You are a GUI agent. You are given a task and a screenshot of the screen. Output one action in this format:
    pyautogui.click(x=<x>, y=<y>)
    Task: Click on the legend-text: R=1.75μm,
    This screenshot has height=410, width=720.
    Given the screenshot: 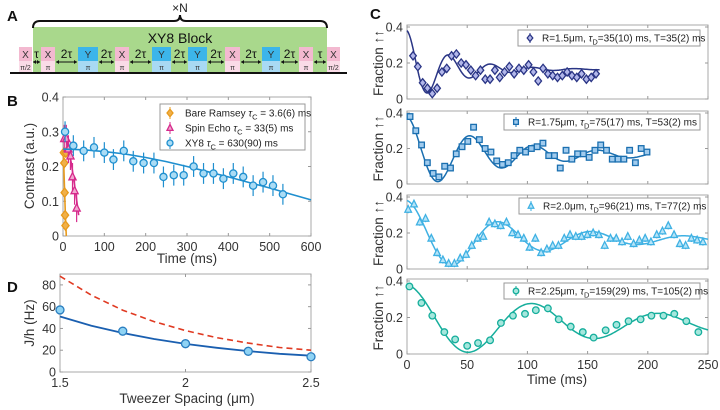 What is the action you would take?
    pyautogui.click(x=554, y=123)
    